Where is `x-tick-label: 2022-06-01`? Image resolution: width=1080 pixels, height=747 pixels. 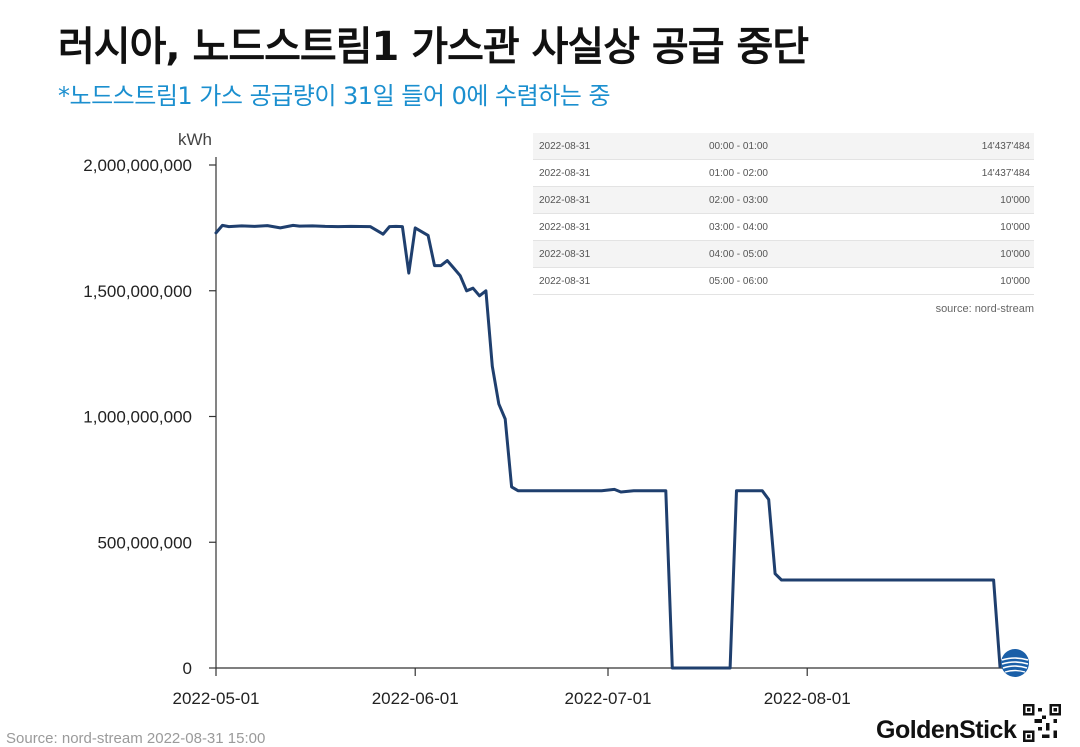 x-tick-label: 2022-06-01 is located at coordinates (415, 698).